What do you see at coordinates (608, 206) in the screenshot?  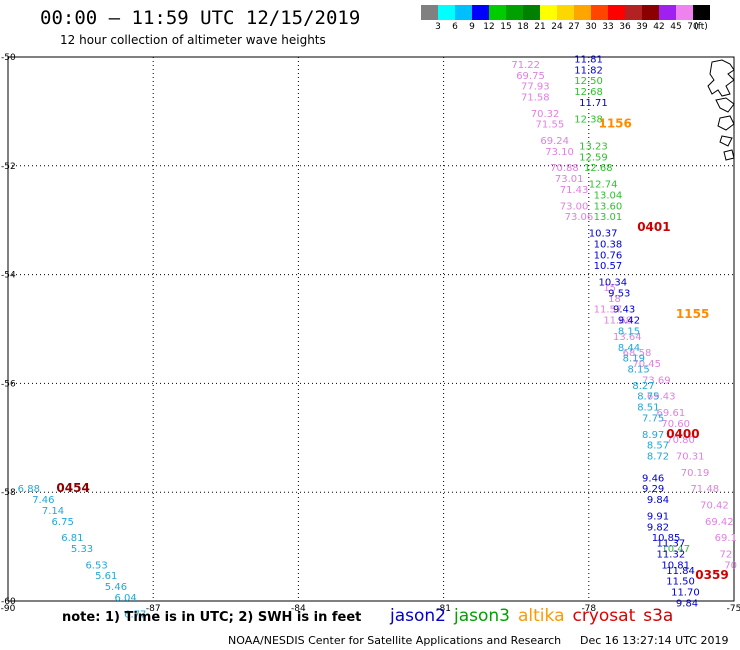 I see `wave-height-value: 13.60` at bounding box center [608, 206].